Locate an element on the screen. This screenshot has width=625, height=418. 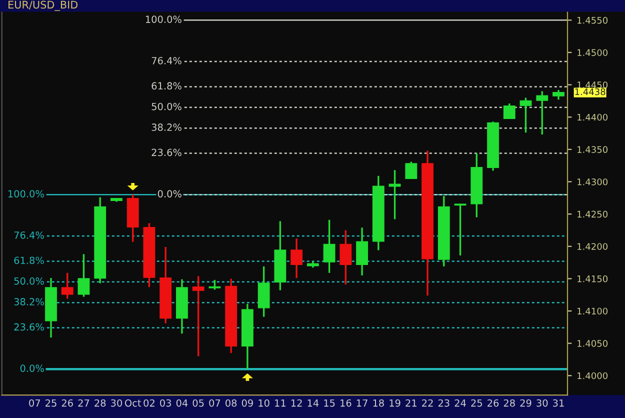
text: 100.0% is located at coordinates (26, 194).